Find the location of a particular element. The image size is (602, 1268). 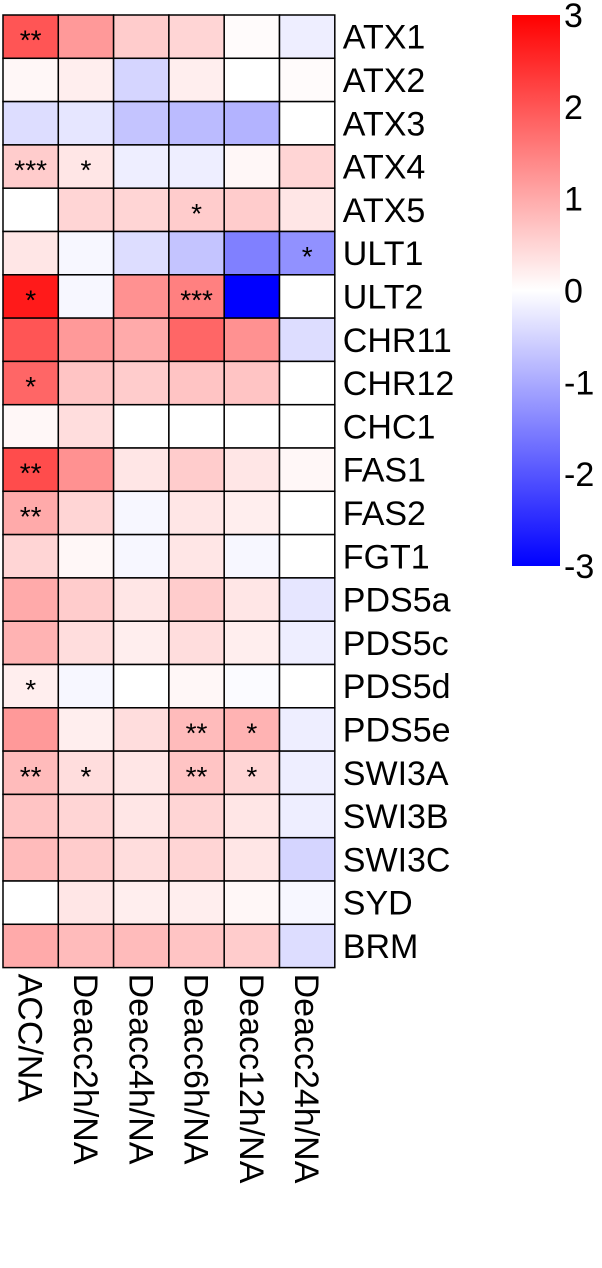

row-label: FAS2 is located at coordinates (384, 514).